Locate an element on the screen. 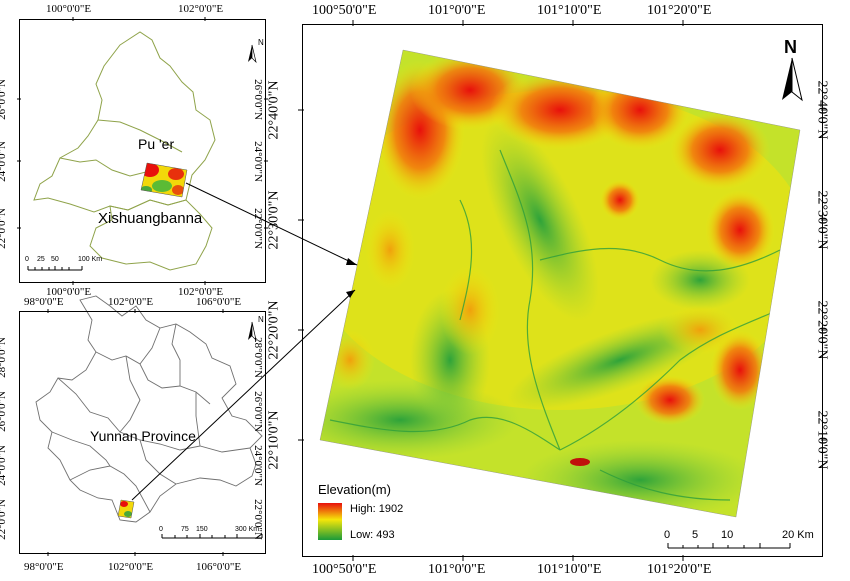 Image resolution: width=850 pixels, height=581 pixels. yunnan-boundary is located at coordinates (149, 409).